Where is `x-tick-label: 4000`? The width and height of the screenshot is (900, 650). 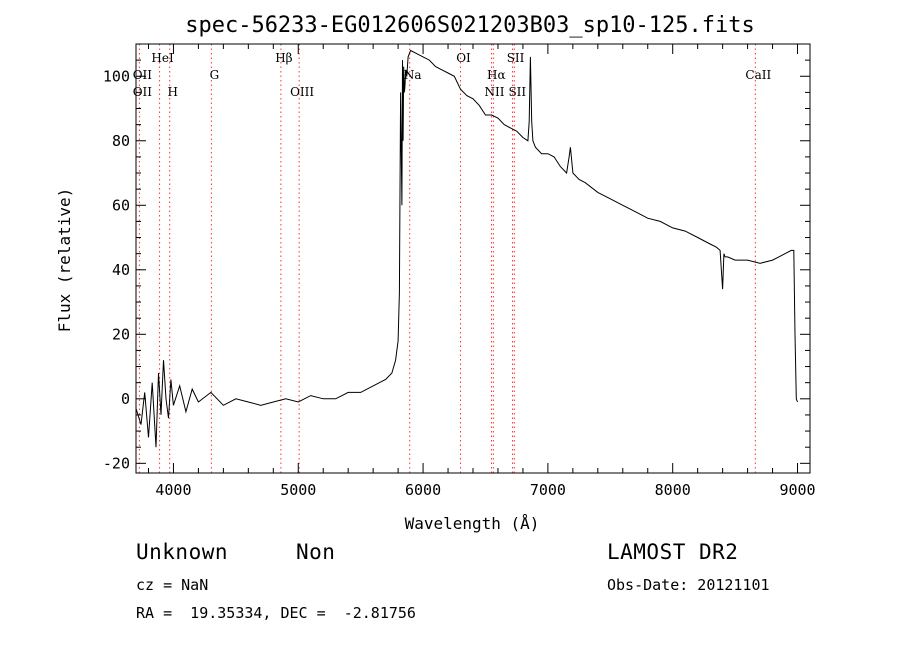
x-tick-label: 4000 is located at coordinates (173, 490).